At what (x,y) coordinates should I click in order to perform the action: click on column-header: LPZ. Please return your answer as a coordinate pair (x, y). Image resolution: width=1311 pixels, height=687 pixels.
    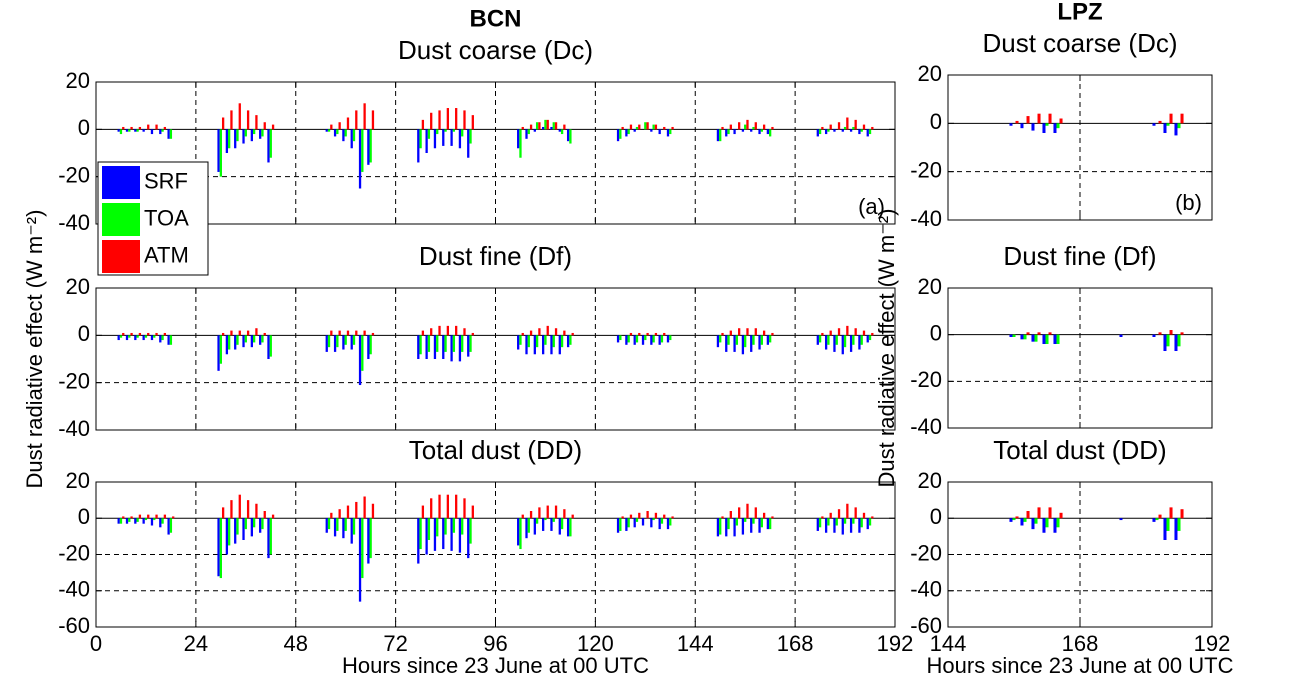
    Looking at the image, I should click on (1079, 12).